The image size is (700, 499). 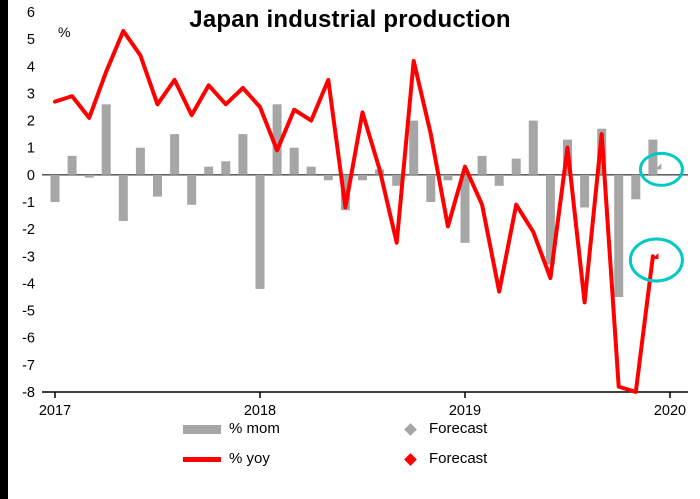 What do you see at coordinates (670, 411) in the screenshot?
I see `x-axis-label: 2020` at bounding box center [670, 411].